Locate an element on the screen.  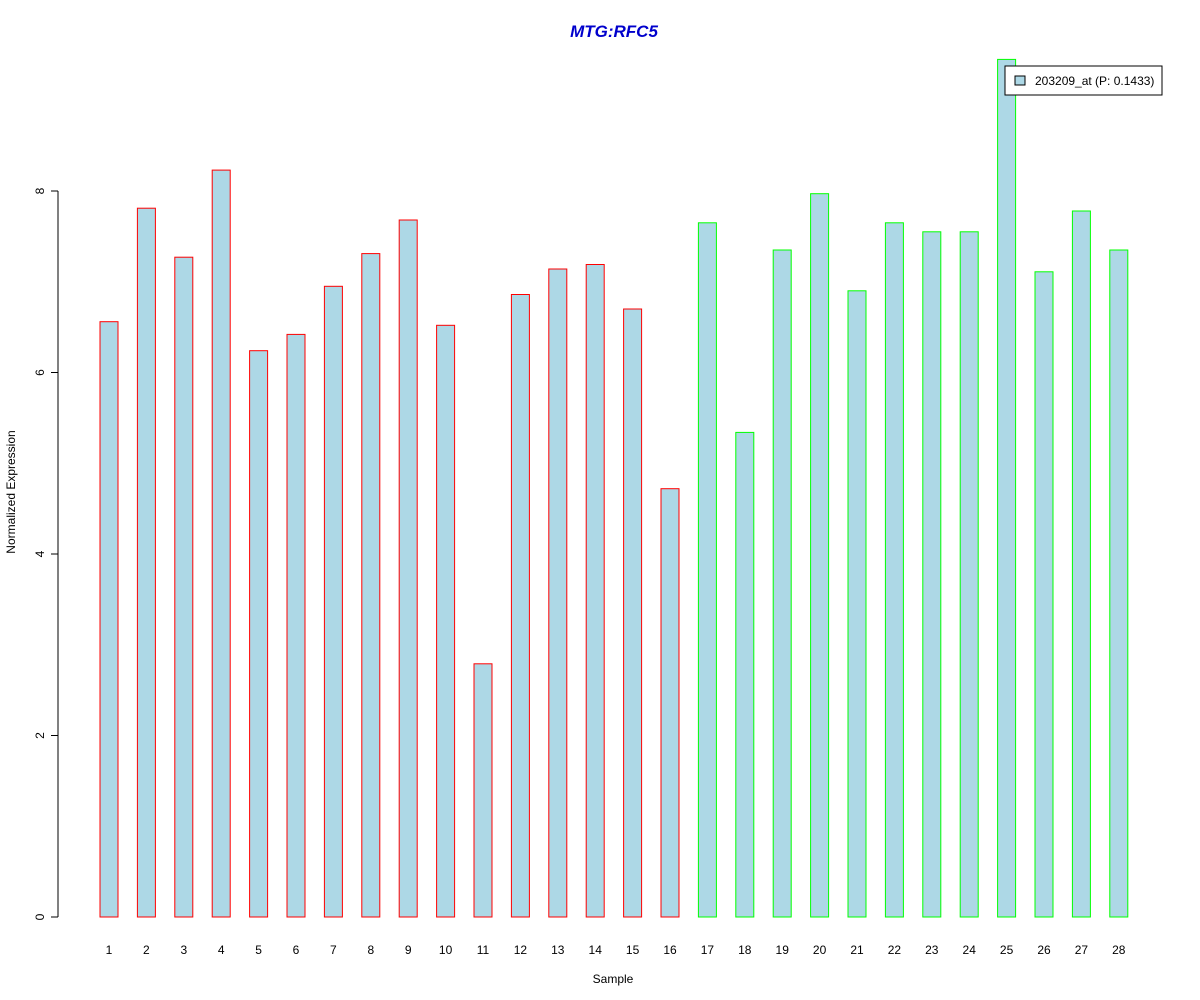
legend-label: 203209_at (P: 0.1433) is located at coordinates (1094, 81).